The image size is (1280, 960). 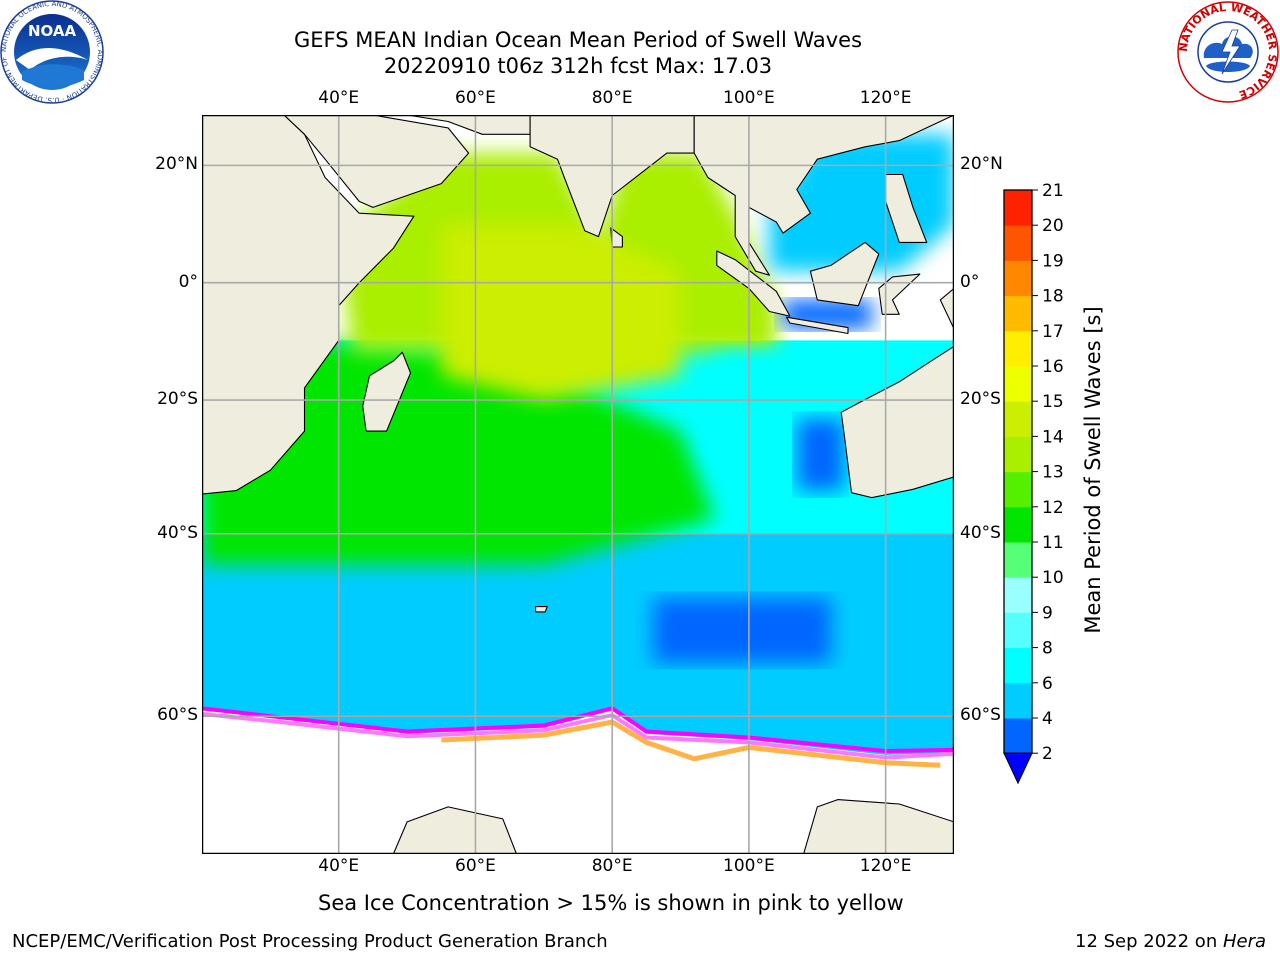 I want to click on lat-tick-left: 60°S, so click(x=177, y=715).